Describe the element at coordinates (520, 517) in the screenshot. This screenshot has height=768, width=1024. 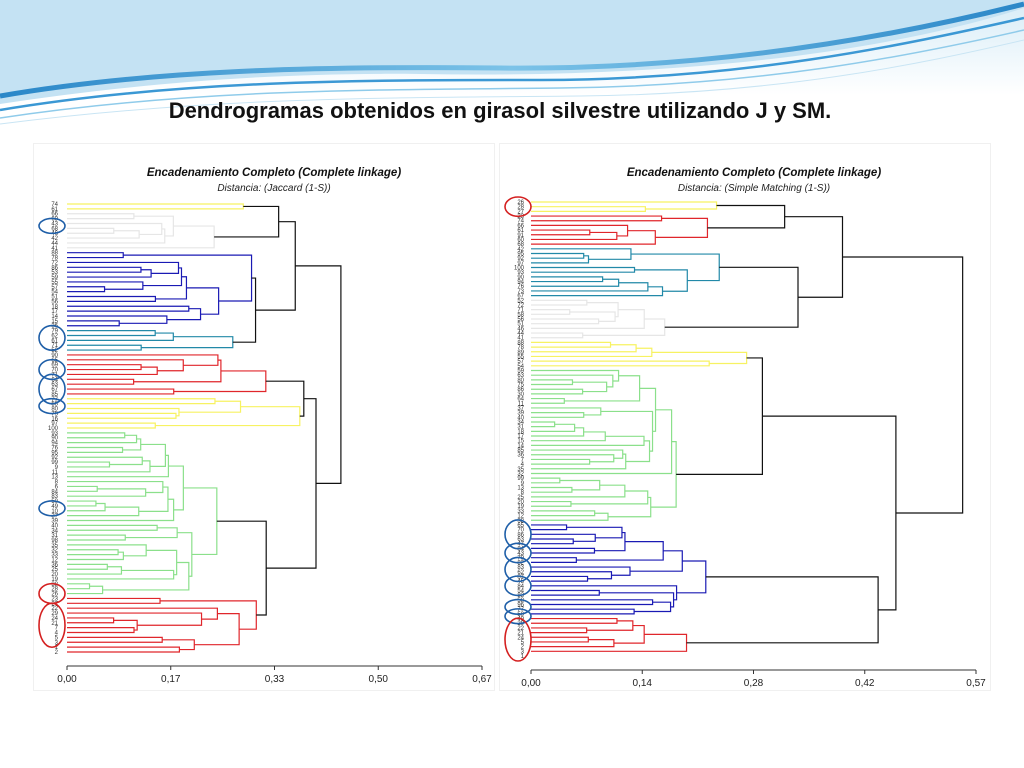
I see `leaf-label: 12` at that location.